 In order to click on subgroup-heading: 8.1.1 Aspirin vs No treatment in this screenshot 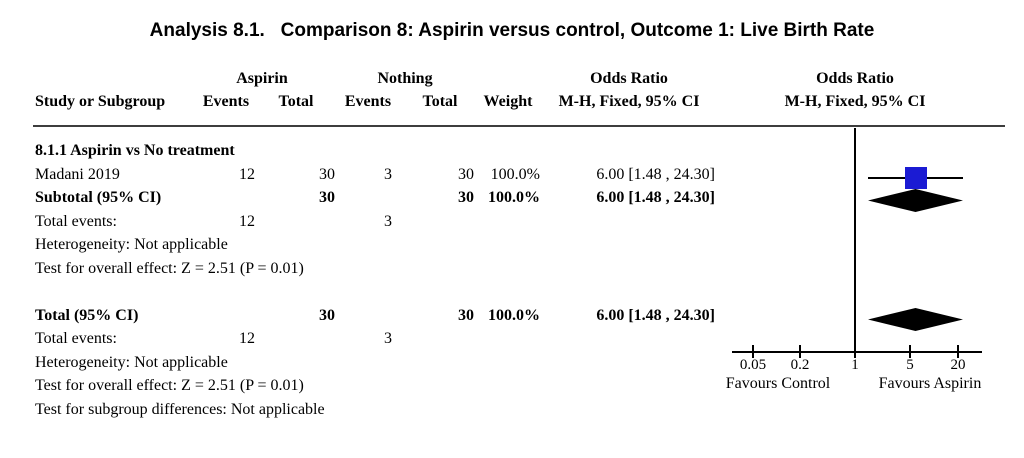, I will do `click(135, 150)`.